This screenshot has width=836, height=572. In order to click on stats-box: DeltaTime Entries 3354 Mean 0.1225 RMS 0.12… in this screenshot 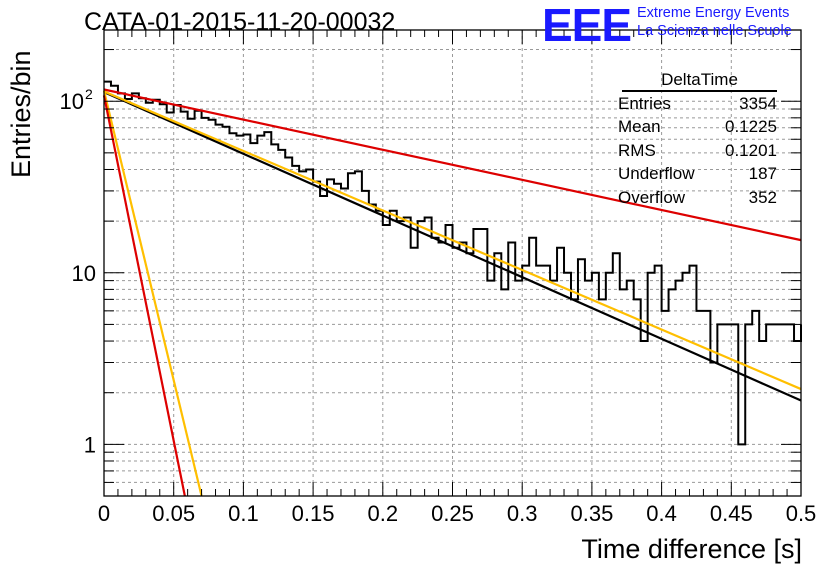, I will do `click(694, 139)`.